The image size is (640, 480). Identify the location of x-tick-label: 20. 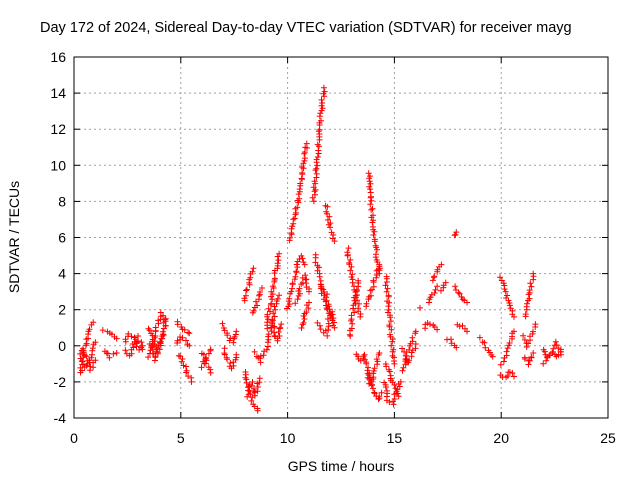
(501, 438).